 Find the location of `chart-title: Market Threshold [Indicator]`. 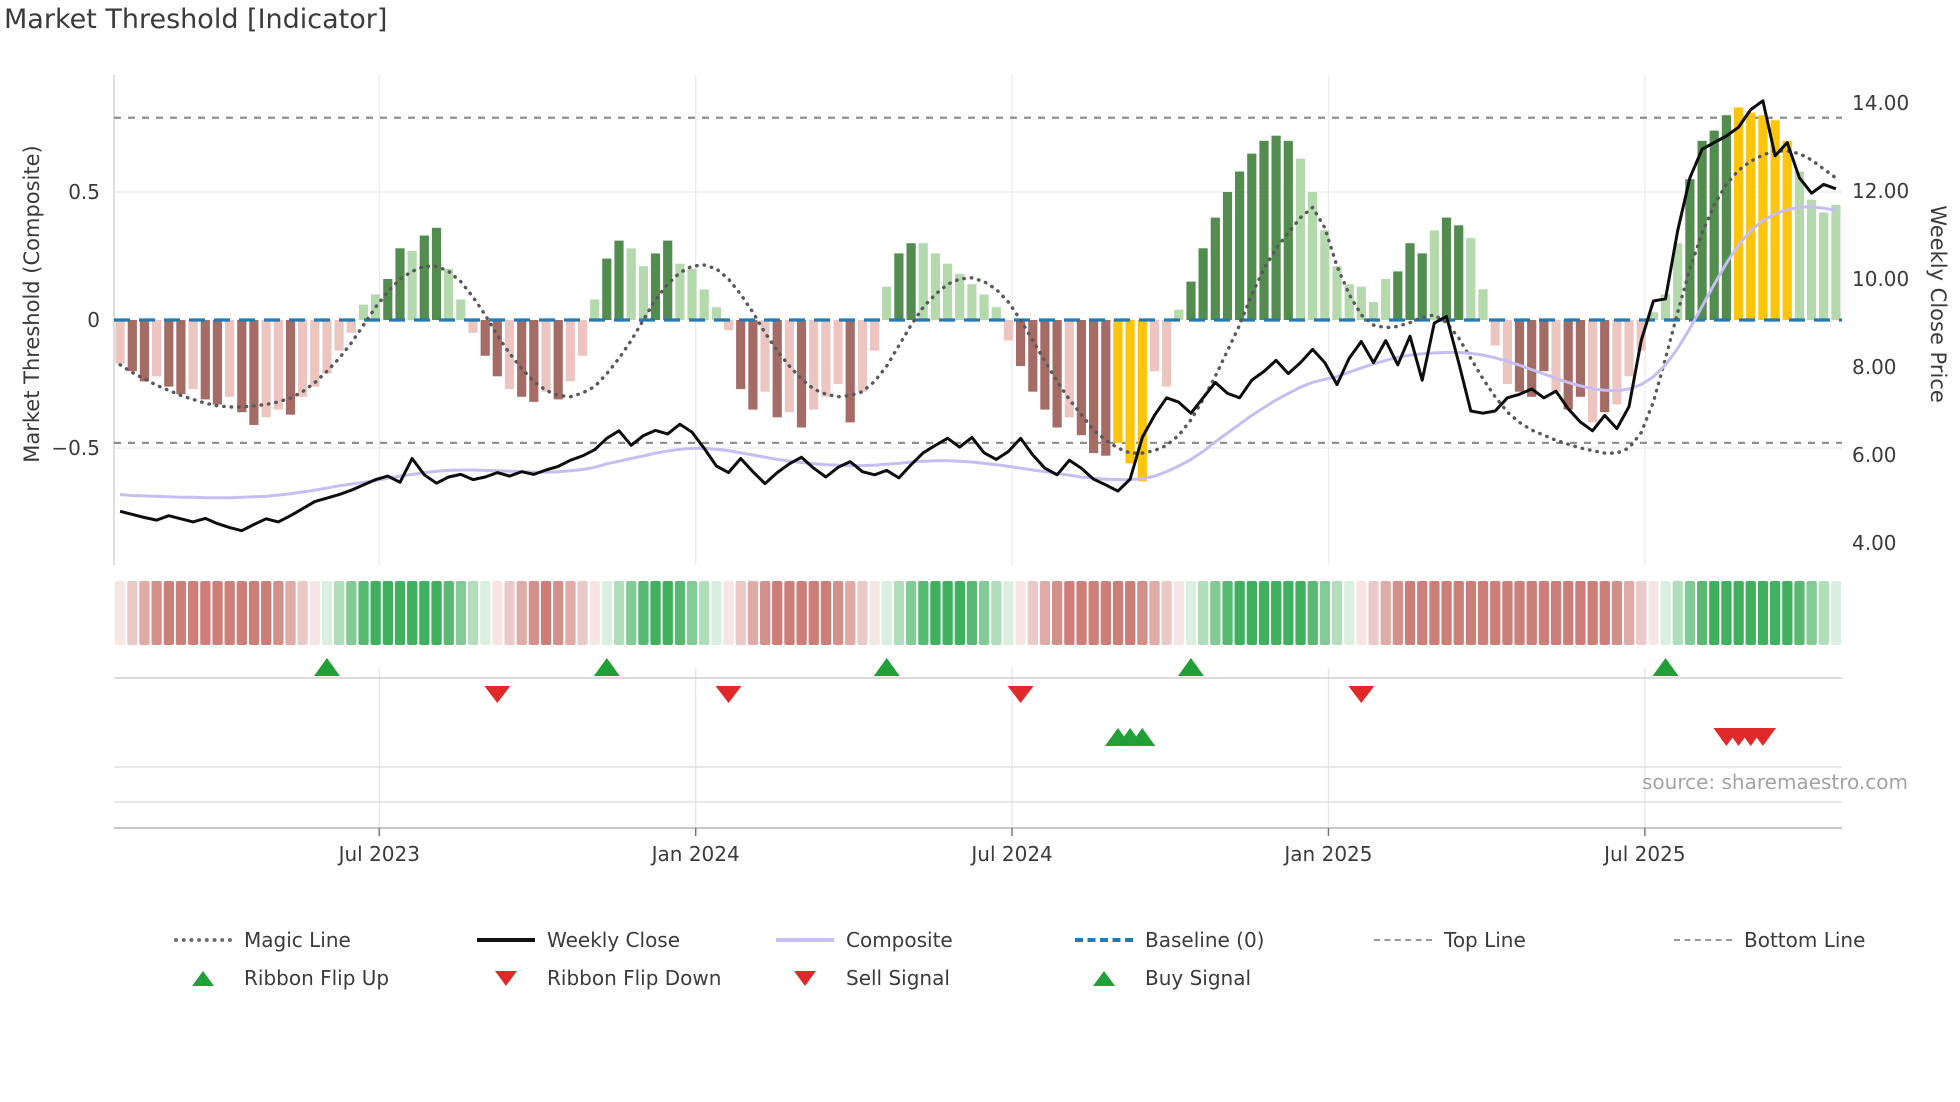

chart-title: Market Threshold [Indicator] is located at coordinates (196, 19).